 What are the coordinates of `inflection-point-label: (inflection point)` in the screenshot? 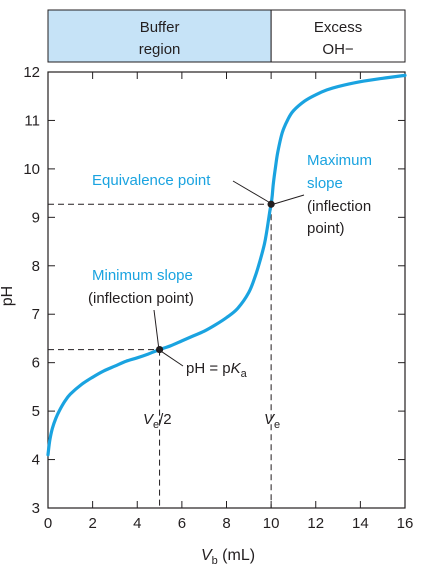 It's located at (141, 298).